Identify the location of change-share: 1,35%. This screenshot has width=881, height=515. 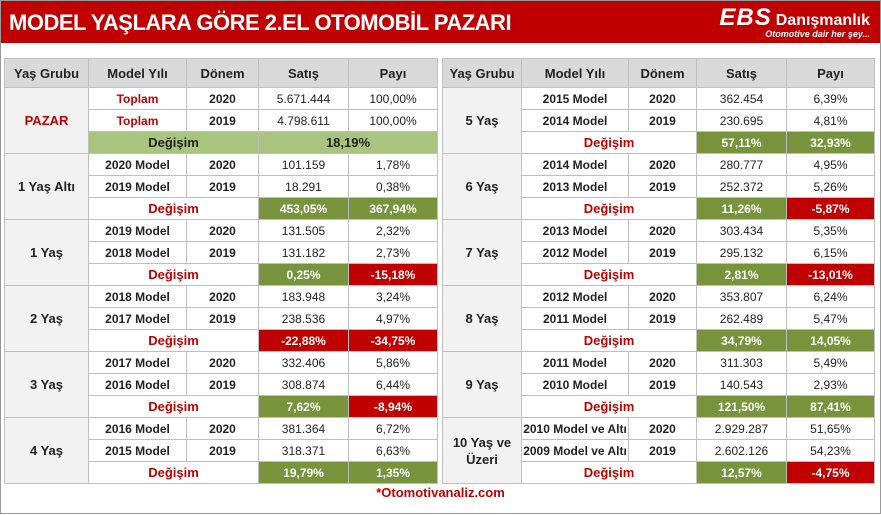
(393, 472).